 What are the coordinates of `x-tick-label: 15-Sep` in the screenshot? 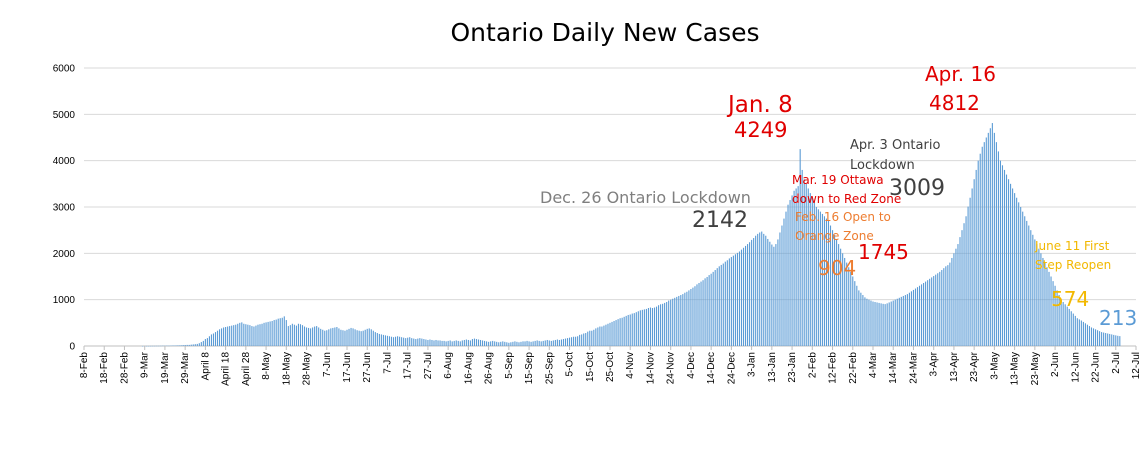 It's located at (529, 368).